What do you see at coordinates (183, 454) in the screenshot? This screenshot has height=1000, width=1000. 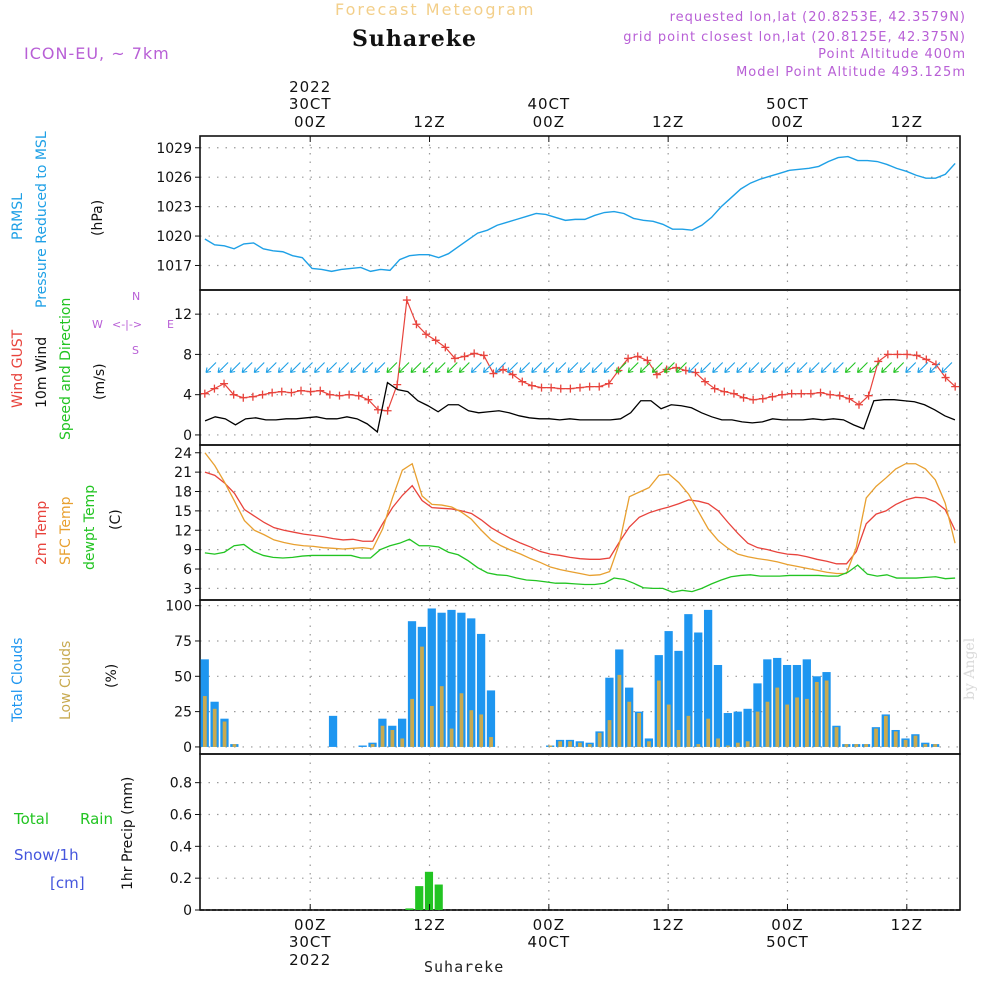 I see `y-tick-label: 24` at bounding box center [183, 454].